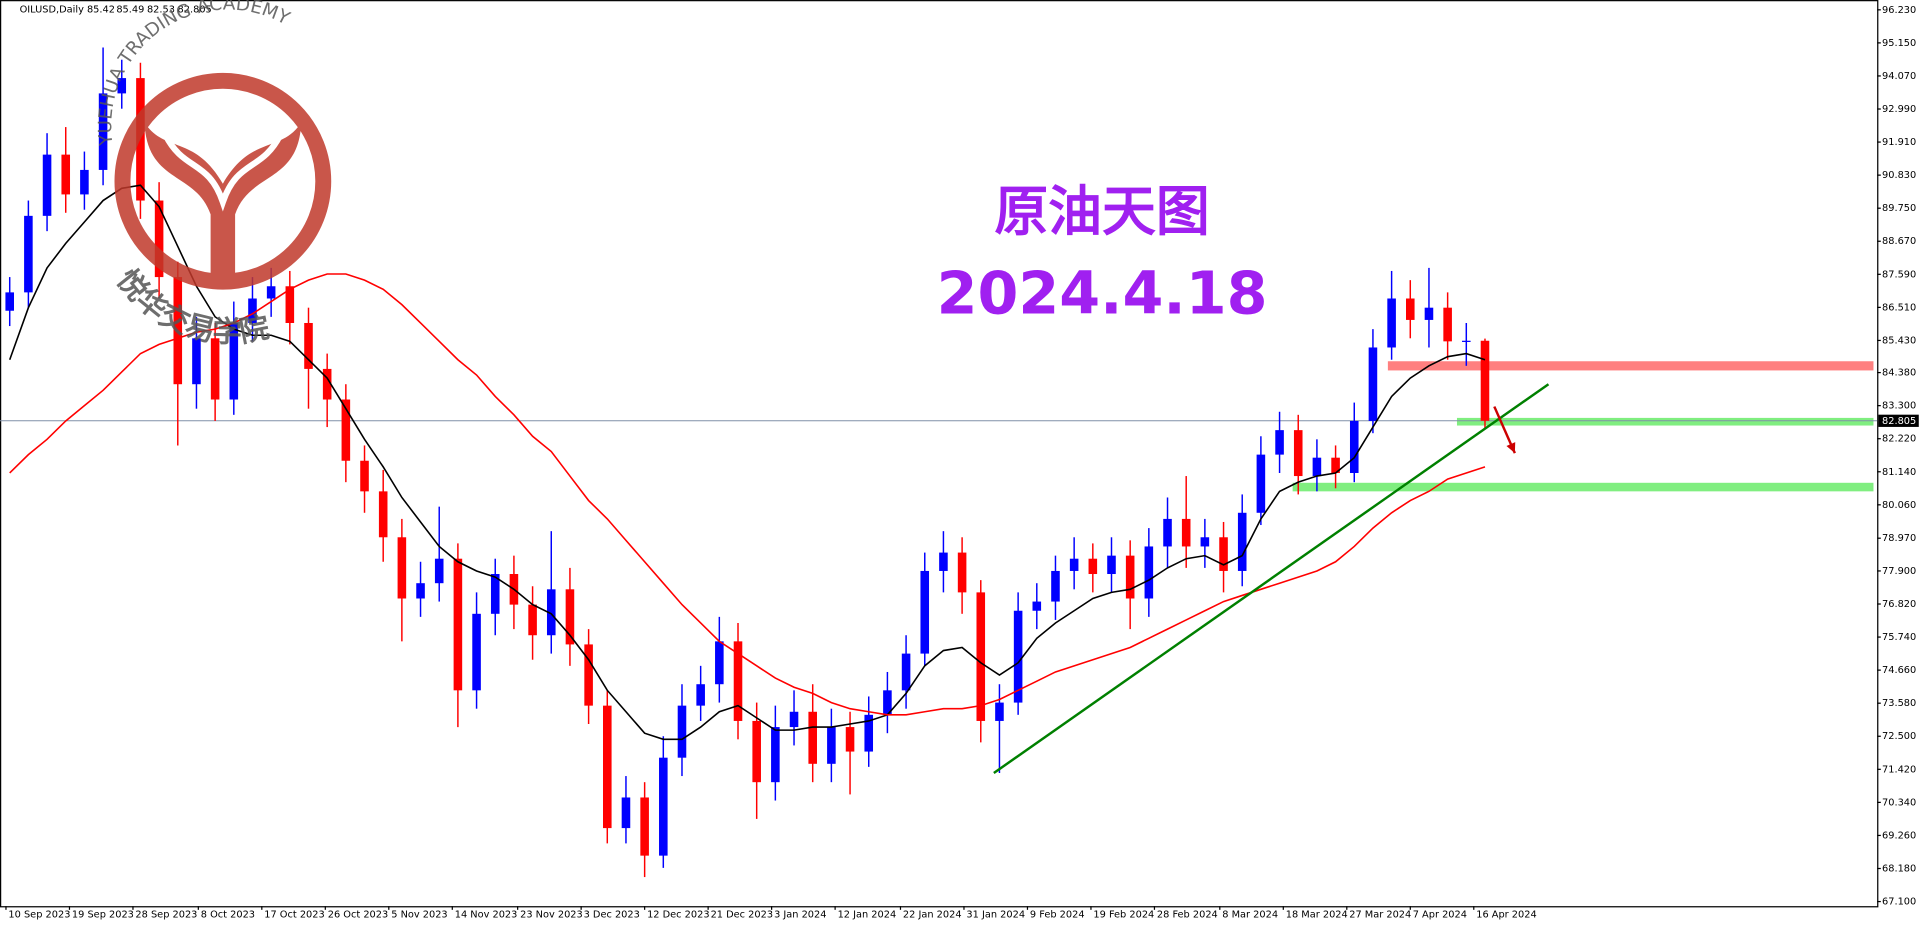  Describe the element at coordinates (1899, 43) in the screenshot. I see `y-tick-label: 95.150` at that location.